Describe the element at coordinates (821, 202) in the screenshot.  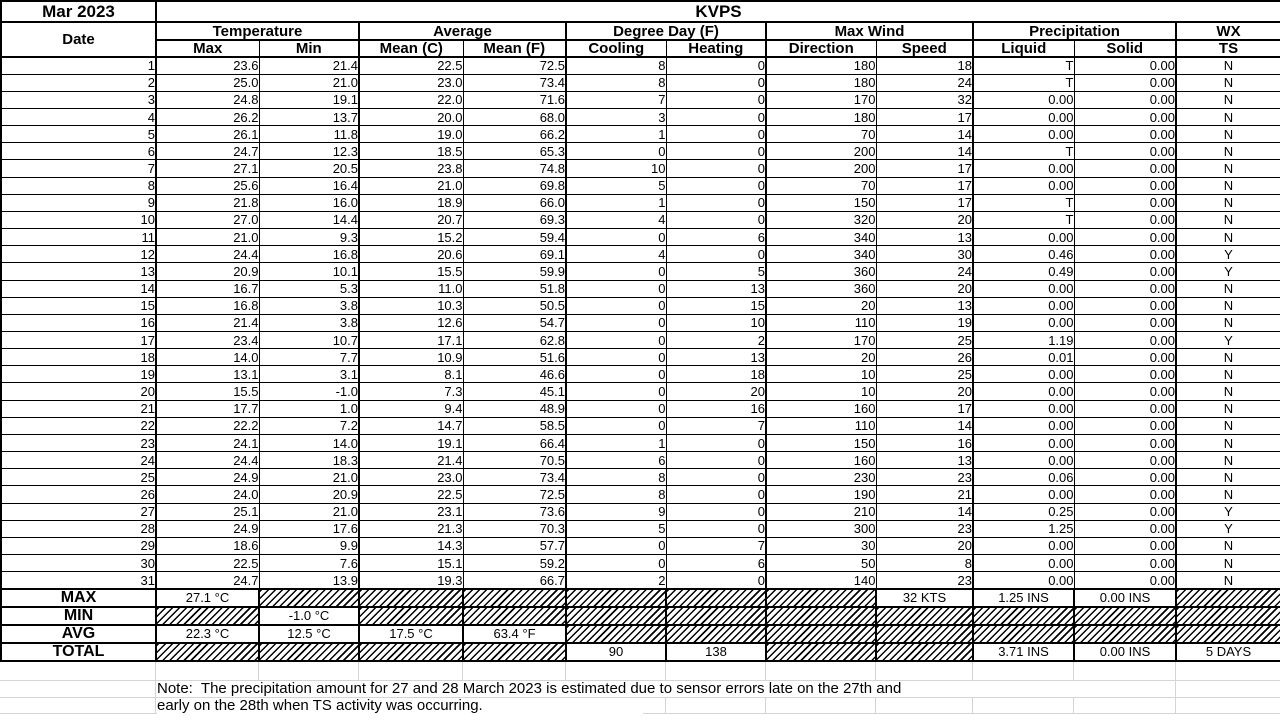
I see `data-cell: 150` at that location.